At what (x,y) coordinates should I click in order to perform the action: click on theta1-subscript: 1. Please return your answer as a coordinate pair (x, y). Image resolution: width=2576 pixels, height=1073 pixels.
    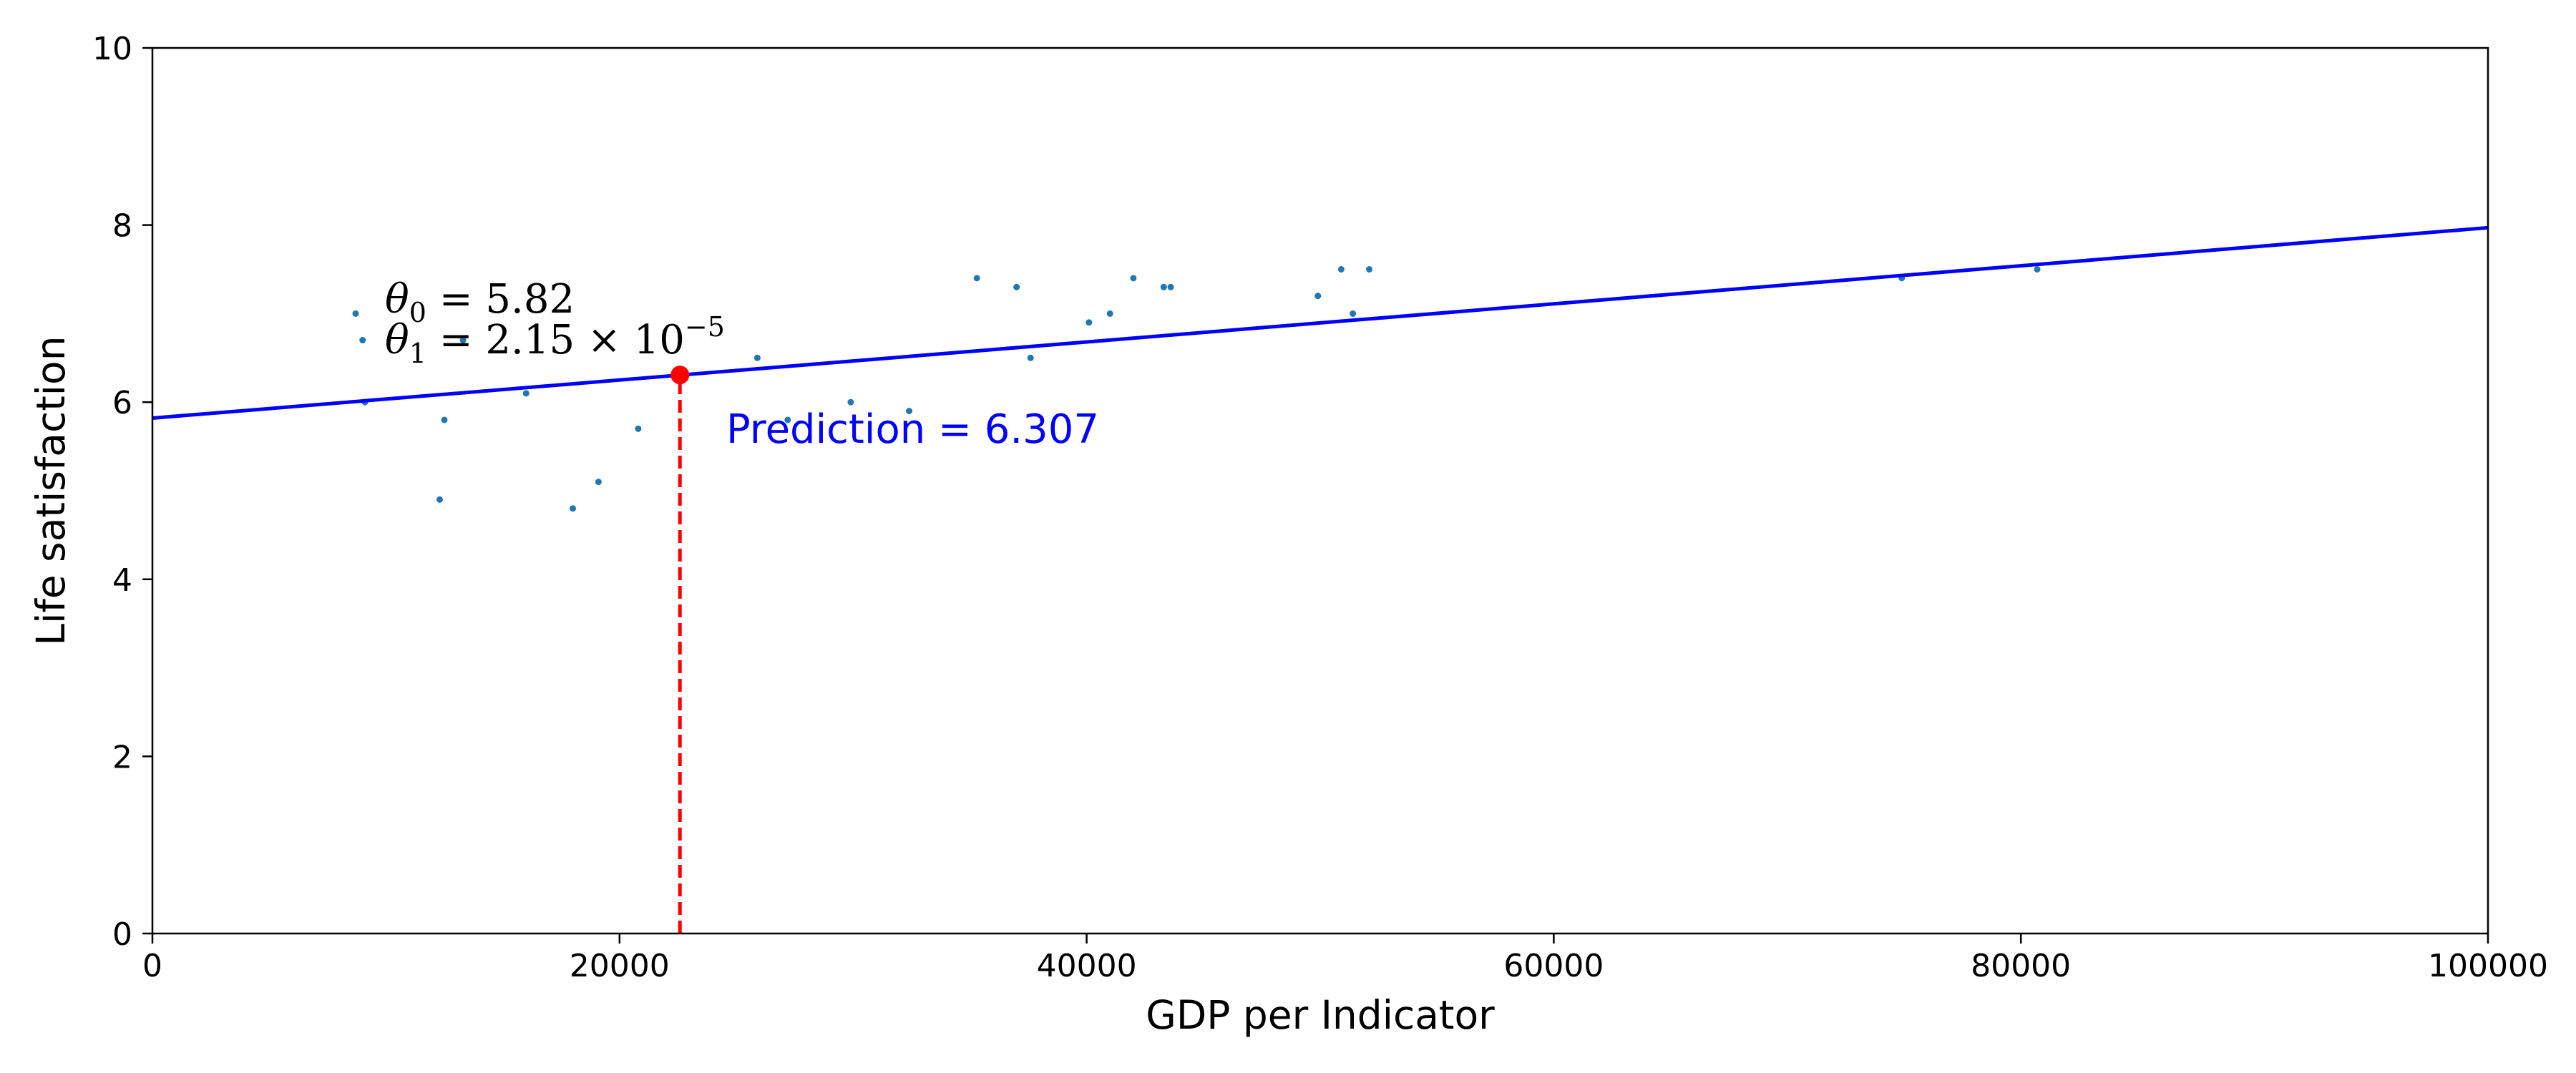
    Looking at the image, I should click on (417, 353).